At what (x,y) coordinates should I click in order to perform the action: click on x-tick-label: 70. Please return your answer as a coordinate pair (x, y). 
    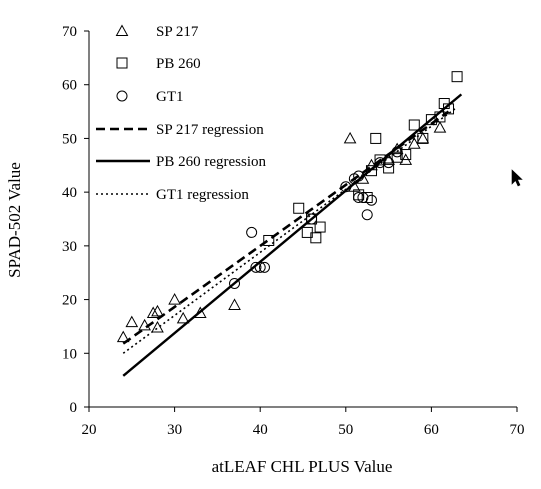
    Looking at the image, I should click on (517, 430).